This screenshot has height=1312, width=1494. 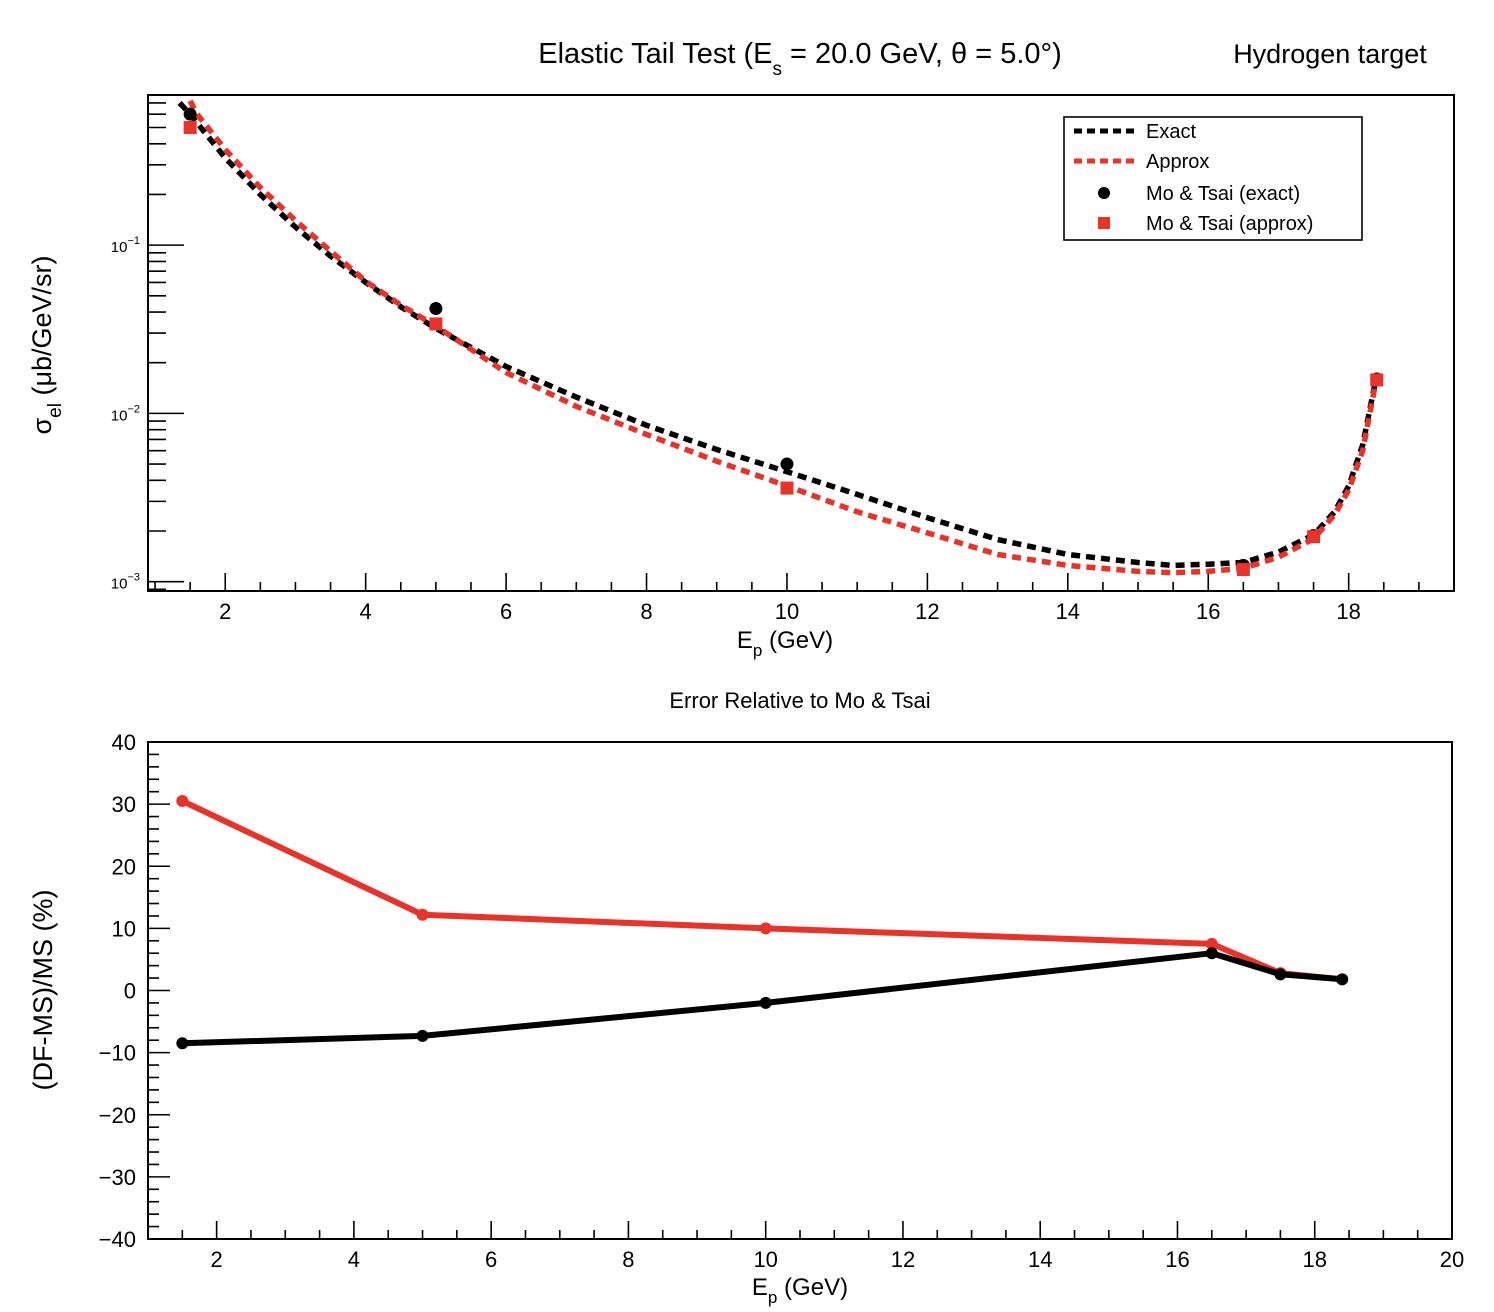 What do you see at coordinates (124, 742) in the screenshot?
I see `y-tick-label: 40` at bounding box center [124, 742].